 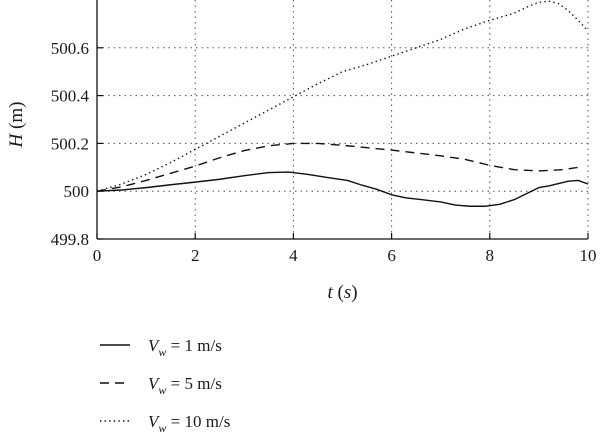 What do you see at coordinates (70, 96) in the screenshot?
I see `y-tick-label: 500.4` at bounding box center [70, 96].